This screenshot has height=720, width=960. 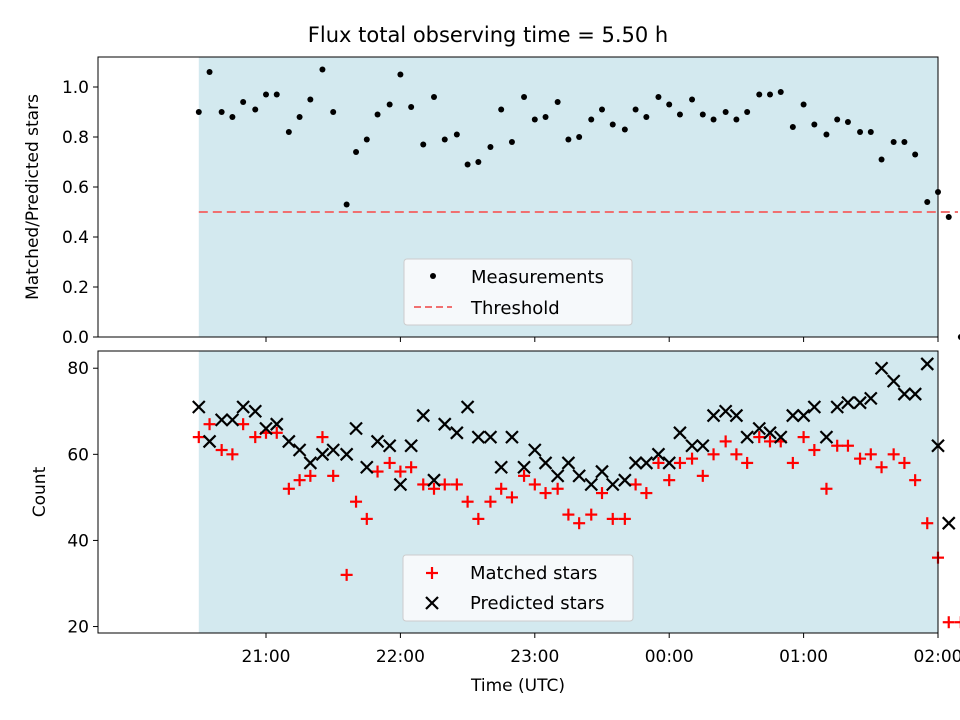 I want to click on legend-marker-measurements, so click(x=433, y=276).